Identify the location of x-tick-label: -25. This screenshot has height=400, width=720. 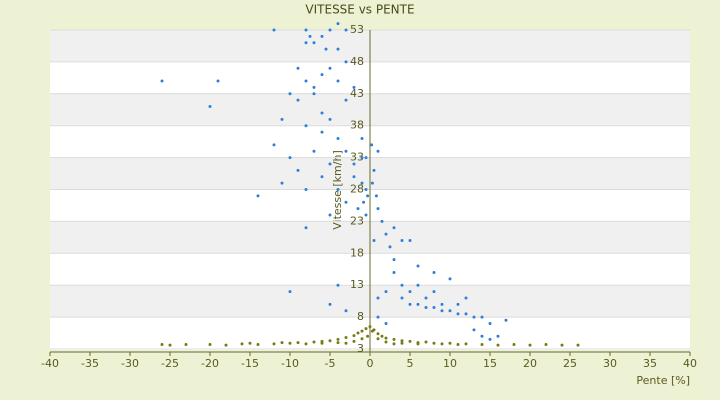
(170, 363).